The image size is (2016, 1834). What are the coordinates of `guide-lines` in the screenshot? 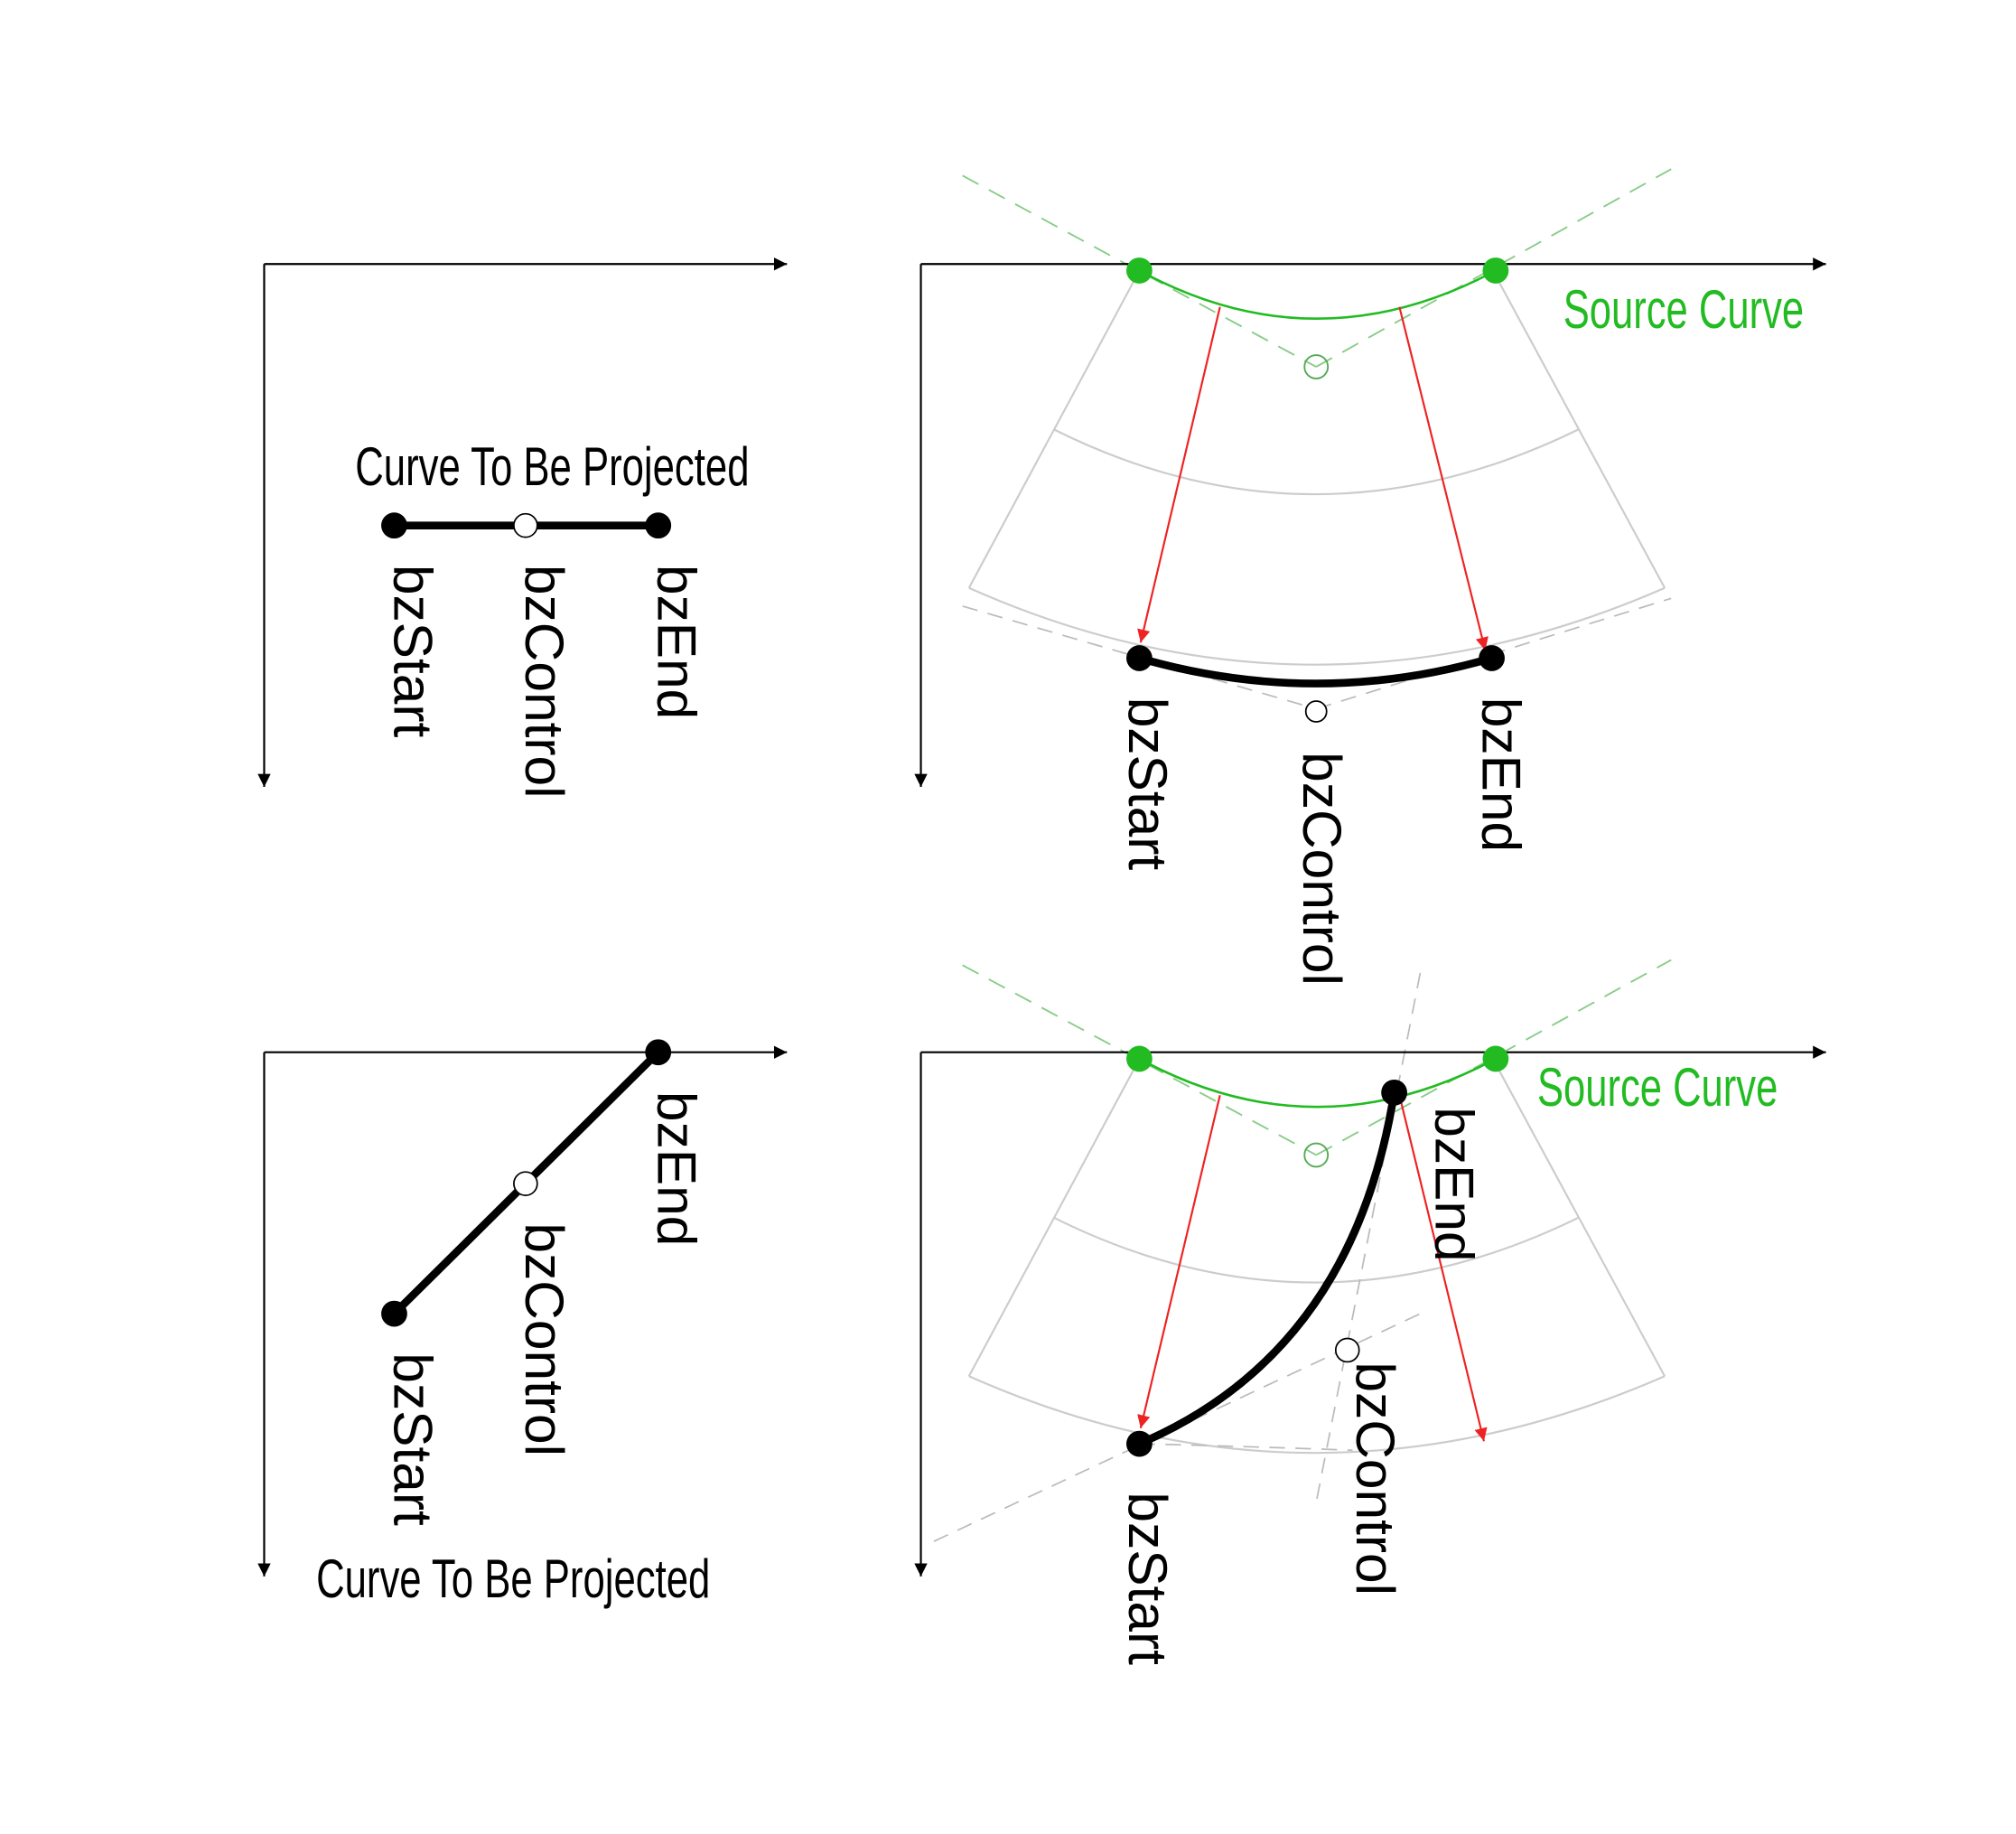 It's located at (1317, 653).